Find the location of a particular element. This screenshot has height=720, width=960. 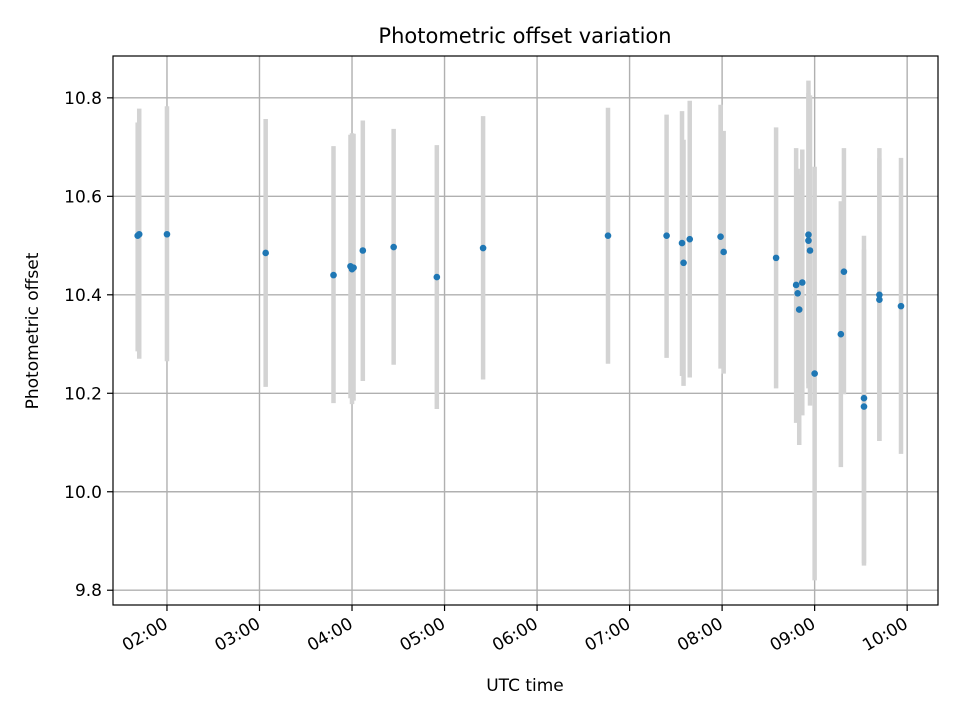

y-tick-label: 10.2 is located at coordinates (83, 394).